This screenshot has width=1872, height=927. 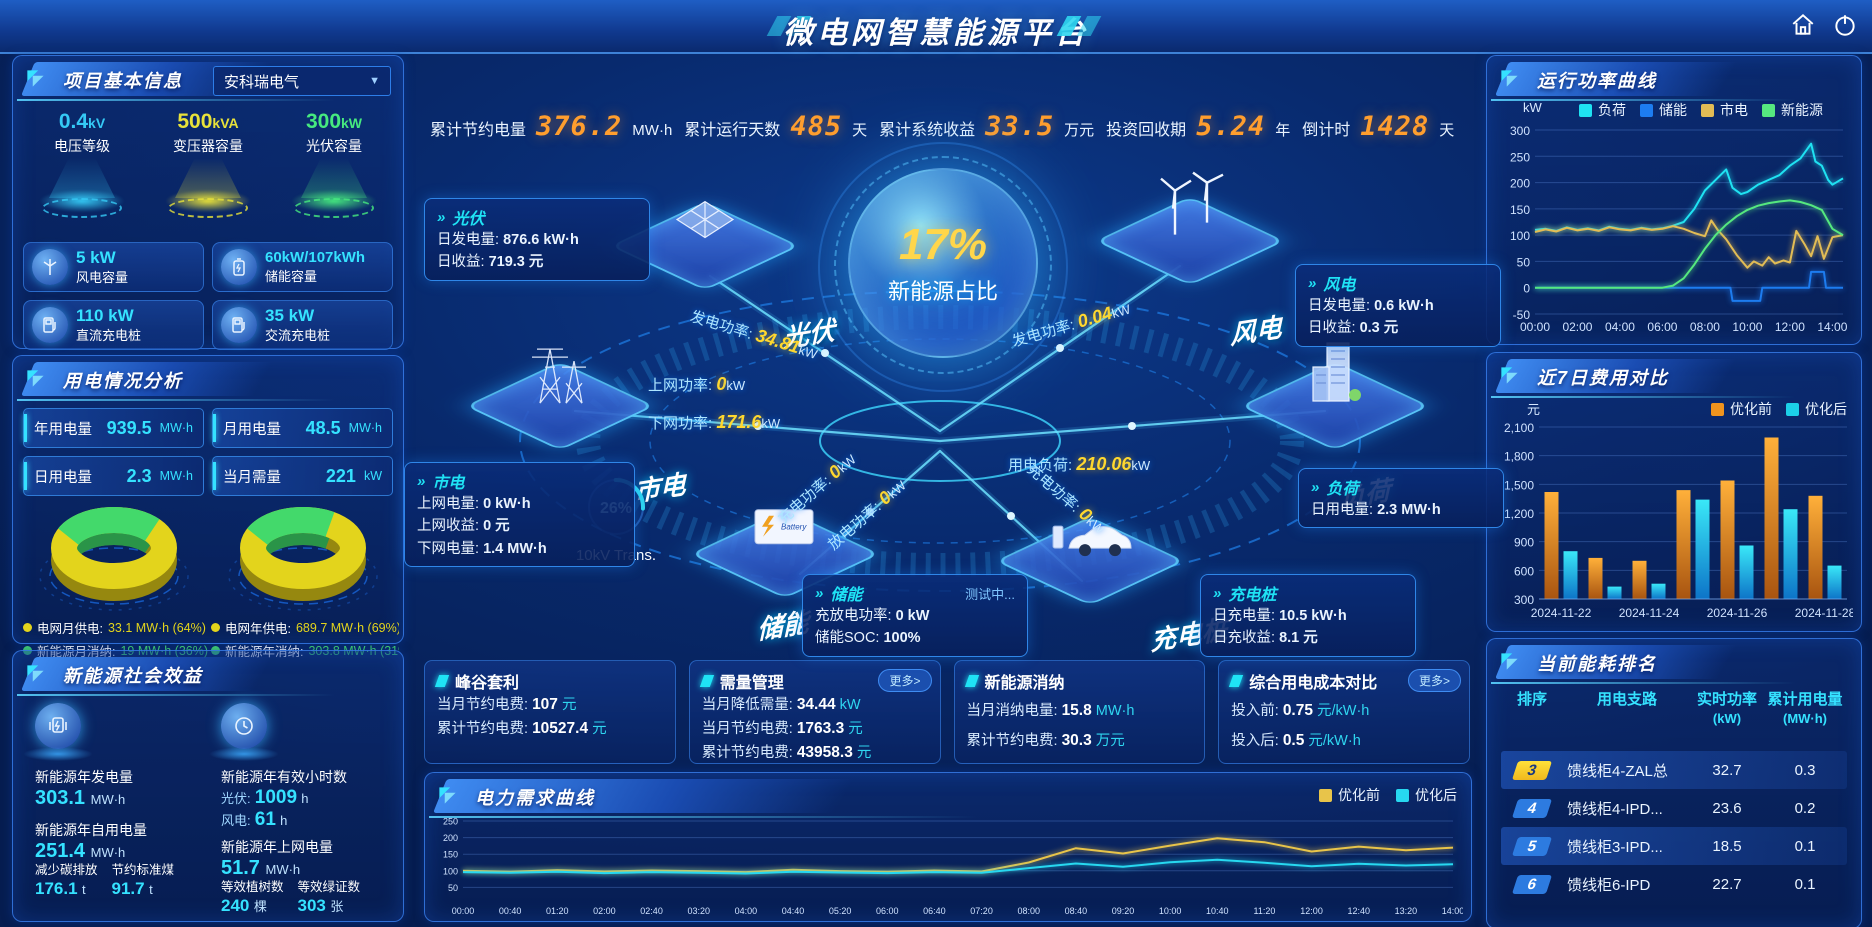 I want to click on svg-text: -50, so click(x=1522, y=315).